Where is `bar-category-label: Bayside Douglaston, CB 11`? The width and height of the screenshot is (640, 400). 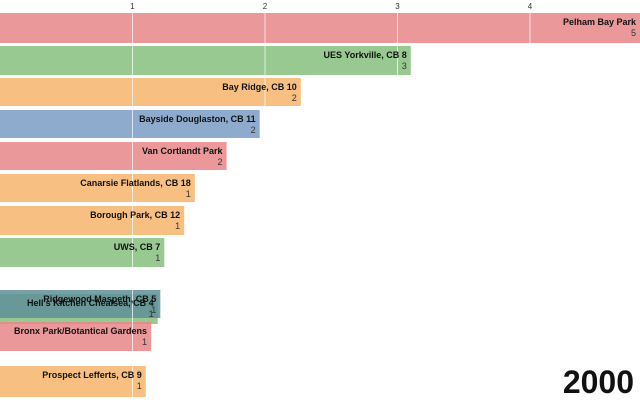
bar-category-label: Bayside Douglaston, CB 11 is located at coordinates (197, 119).